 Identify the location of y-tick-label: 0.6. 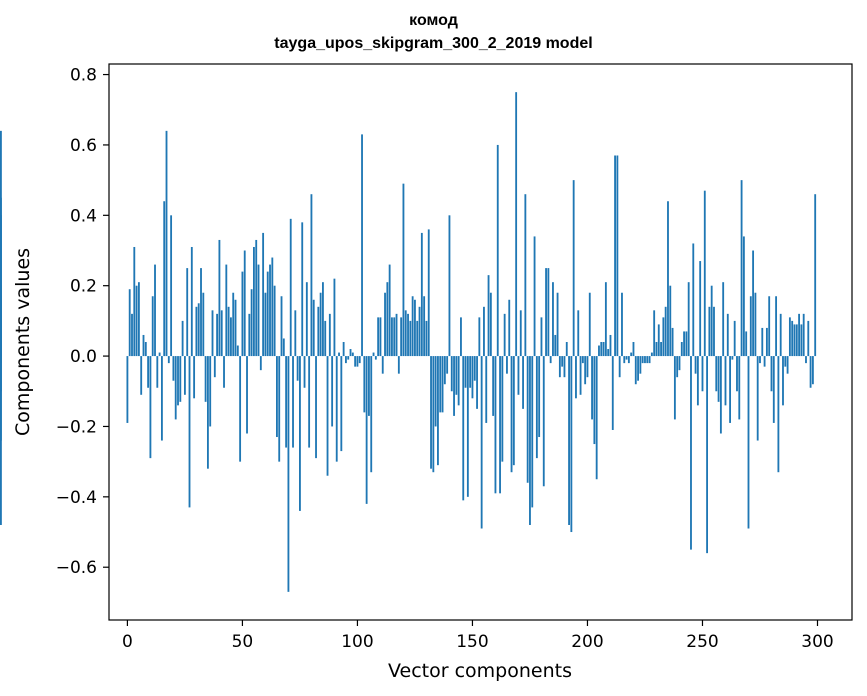
(83, 146).